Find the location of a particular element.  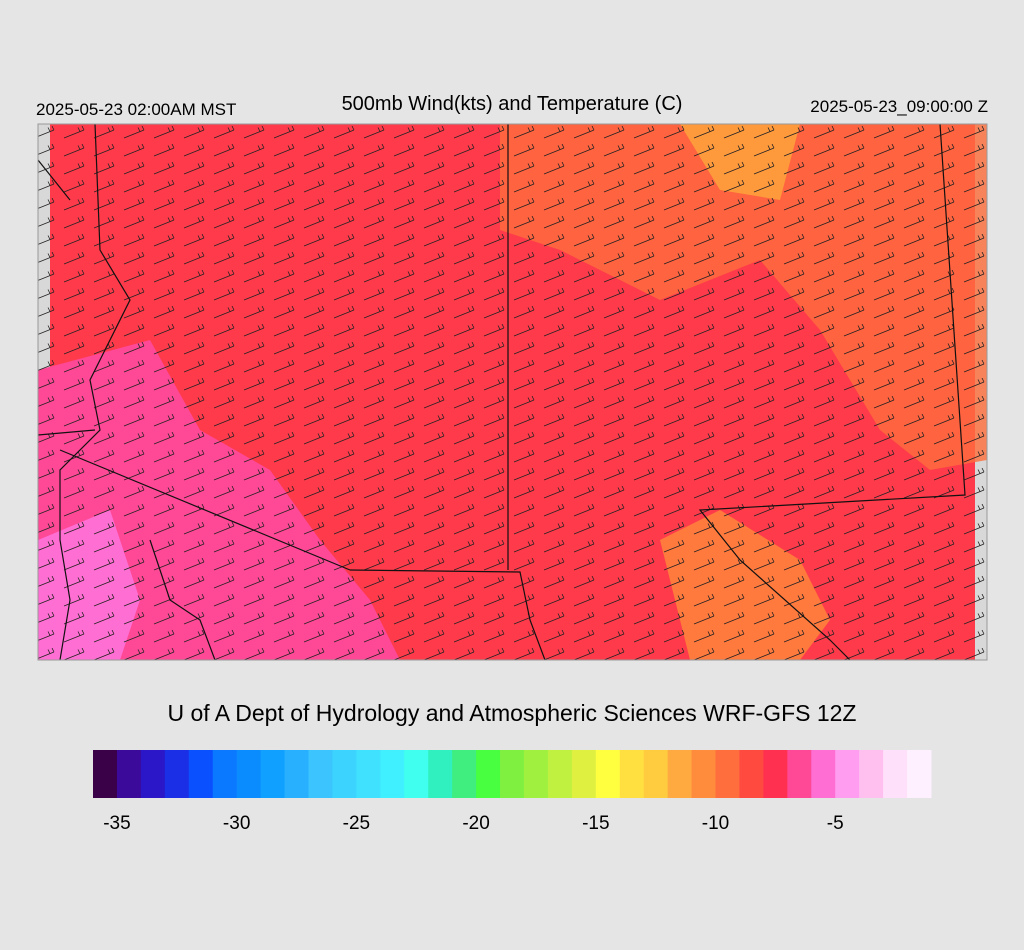

colorbar-tick-label: -25 is located at coordinates (356, 823).